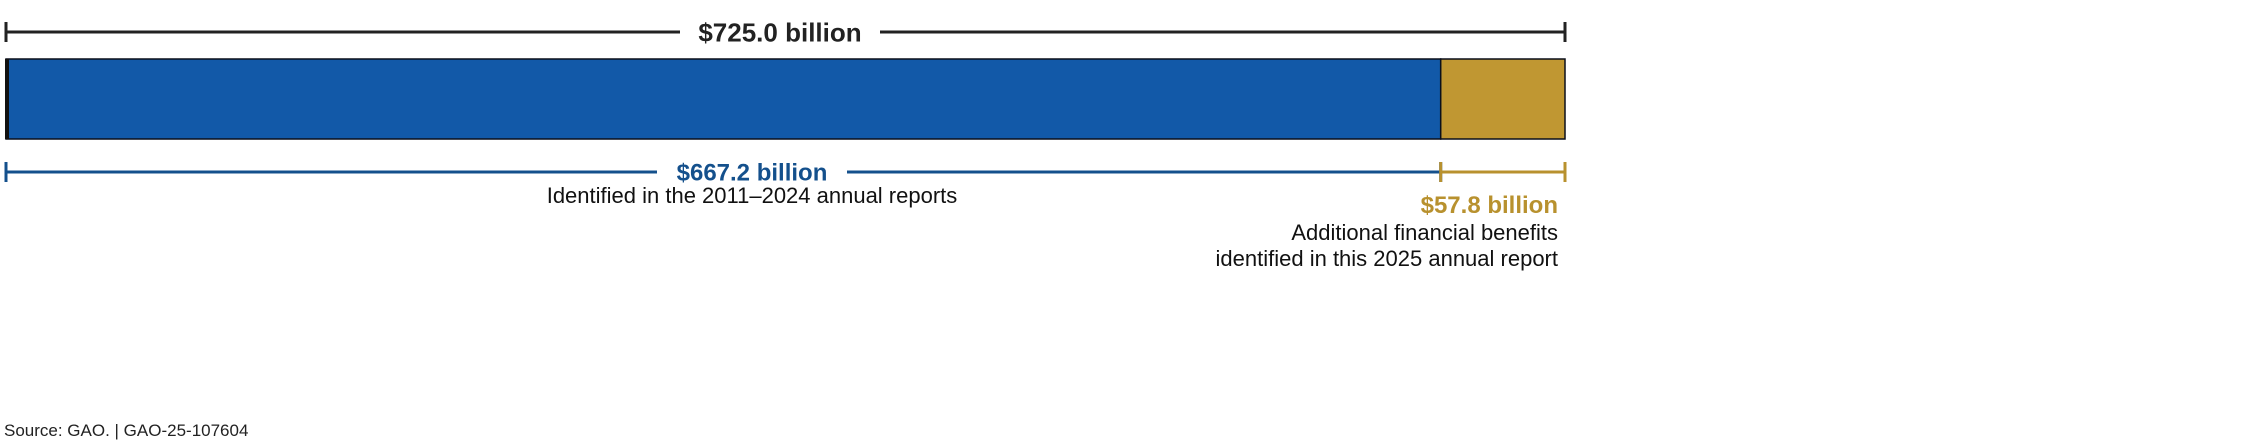  Describe the element at coordinates (1502, 99) in the screenshot. I see `bar-segment-2025` at that location.